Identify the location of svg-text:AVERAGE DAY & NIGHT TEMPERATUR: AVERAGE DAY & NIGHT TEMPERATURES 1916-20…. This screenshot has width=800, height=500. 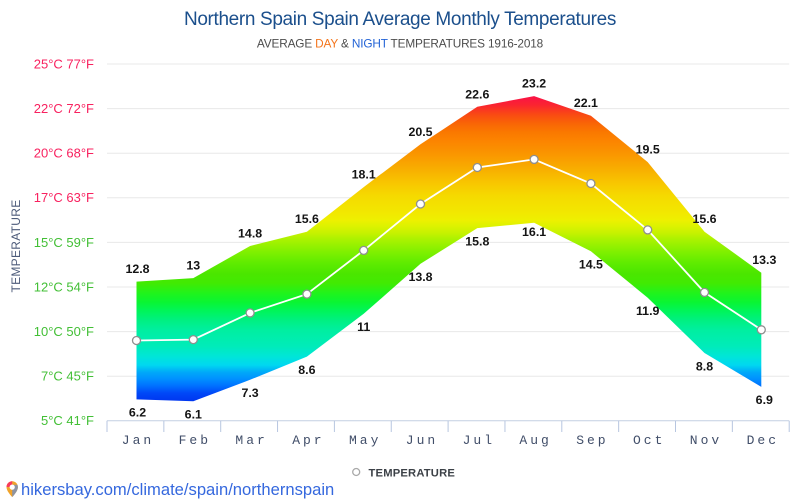
(400, 44).